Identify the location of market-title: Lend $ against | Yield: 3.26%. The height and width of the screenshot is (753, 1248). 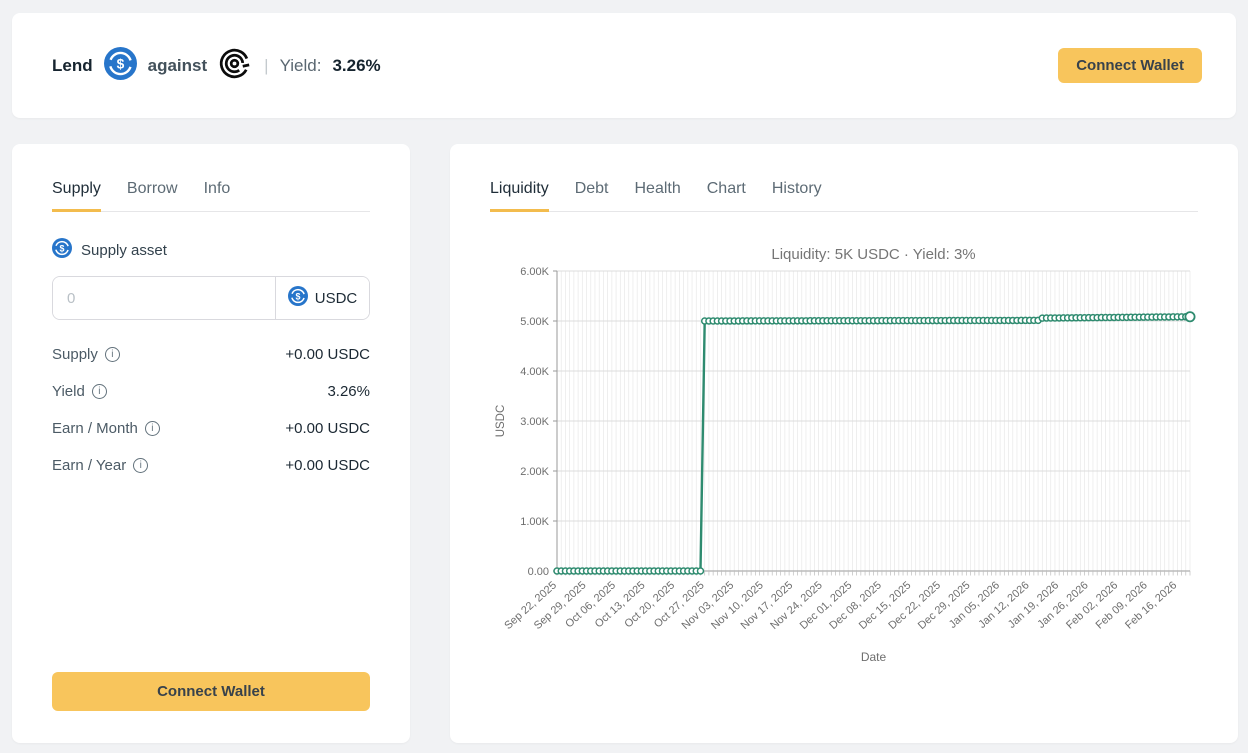
(196, 65).